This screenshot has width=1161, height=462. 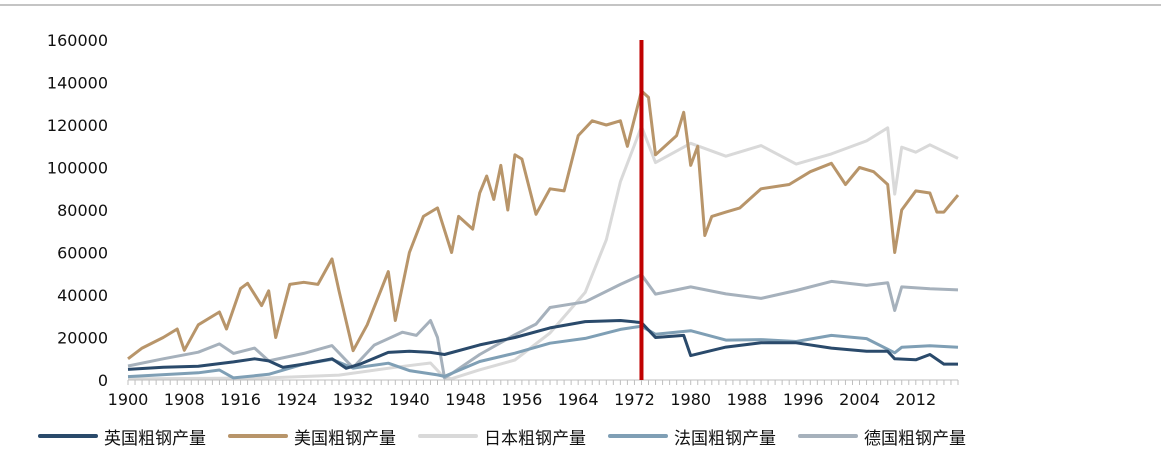 What do you see at coordinates (915, 438) in the screenshot?
I see `legend-label: 德国粗钢产量` at bounding box center [915, 438].